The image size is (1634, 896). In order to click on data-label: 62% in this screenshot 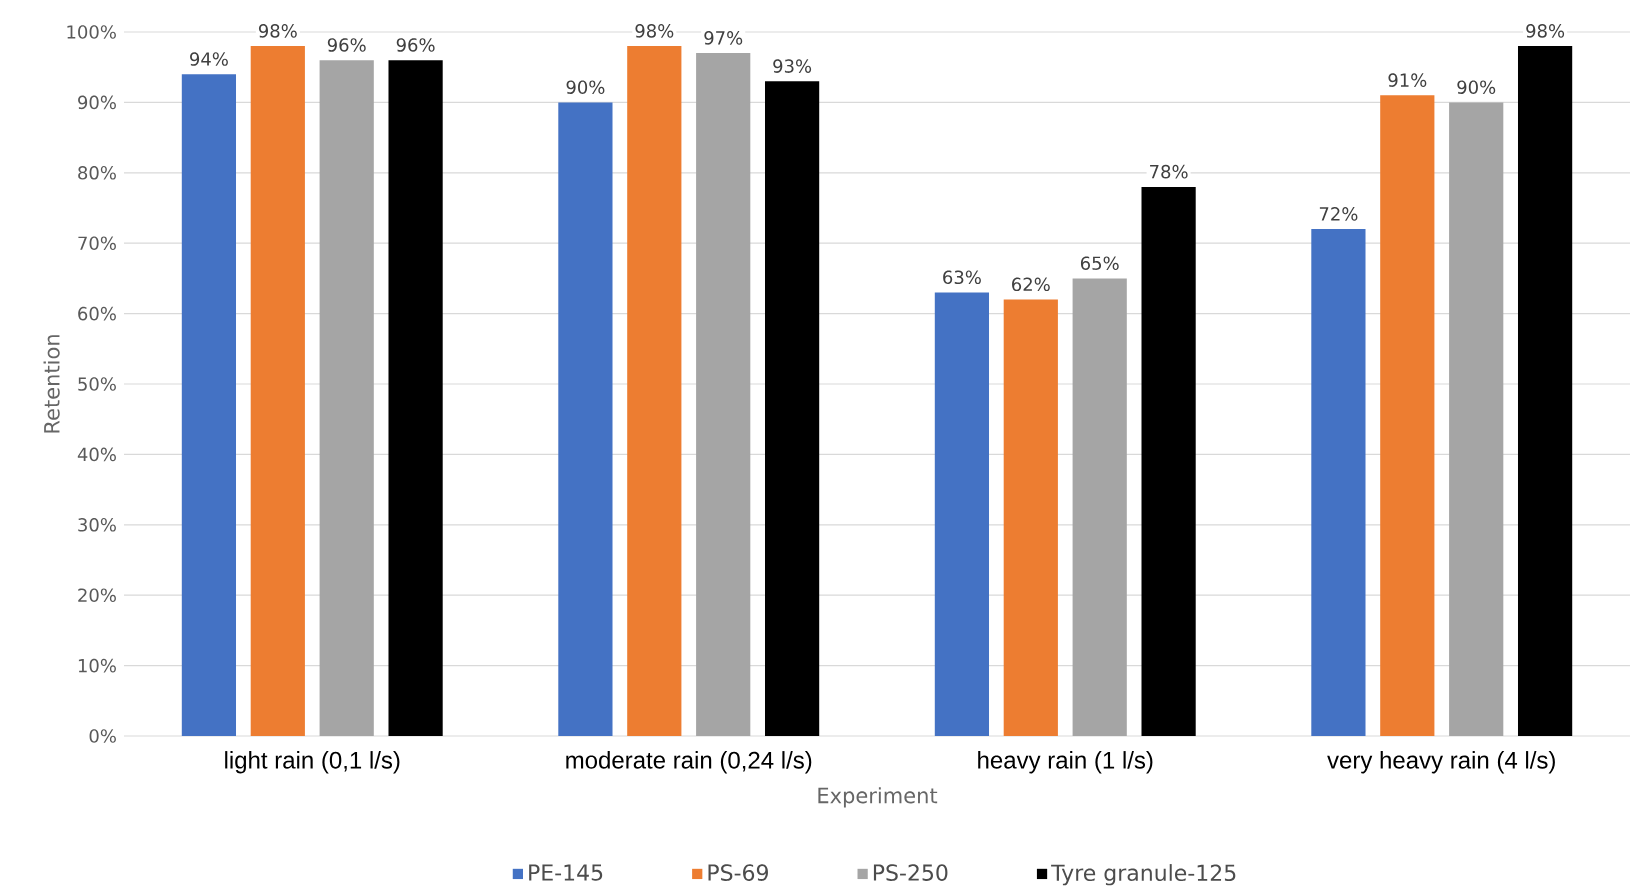, I will do `click(1031, 284)`.